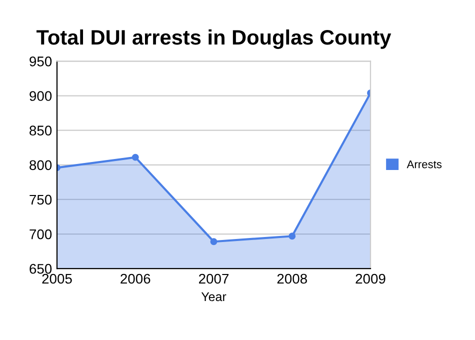 The height and width of the screenshot is (340, 475). What do you see at coordinates (214, 279) in the screenshot?
I see `x-tick-label: 2007` at bounding box center [214, 279].